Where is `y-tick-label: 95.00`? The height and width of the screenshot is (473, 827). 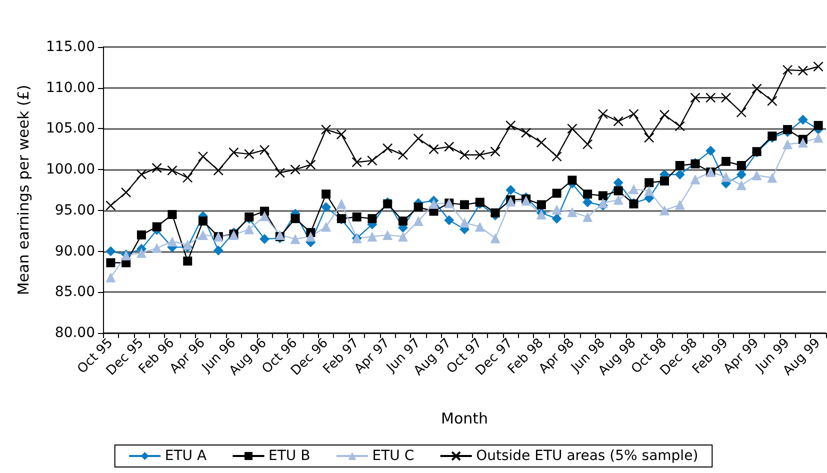
y-tick-label: 95.00 is located at coordinates (74, 210).